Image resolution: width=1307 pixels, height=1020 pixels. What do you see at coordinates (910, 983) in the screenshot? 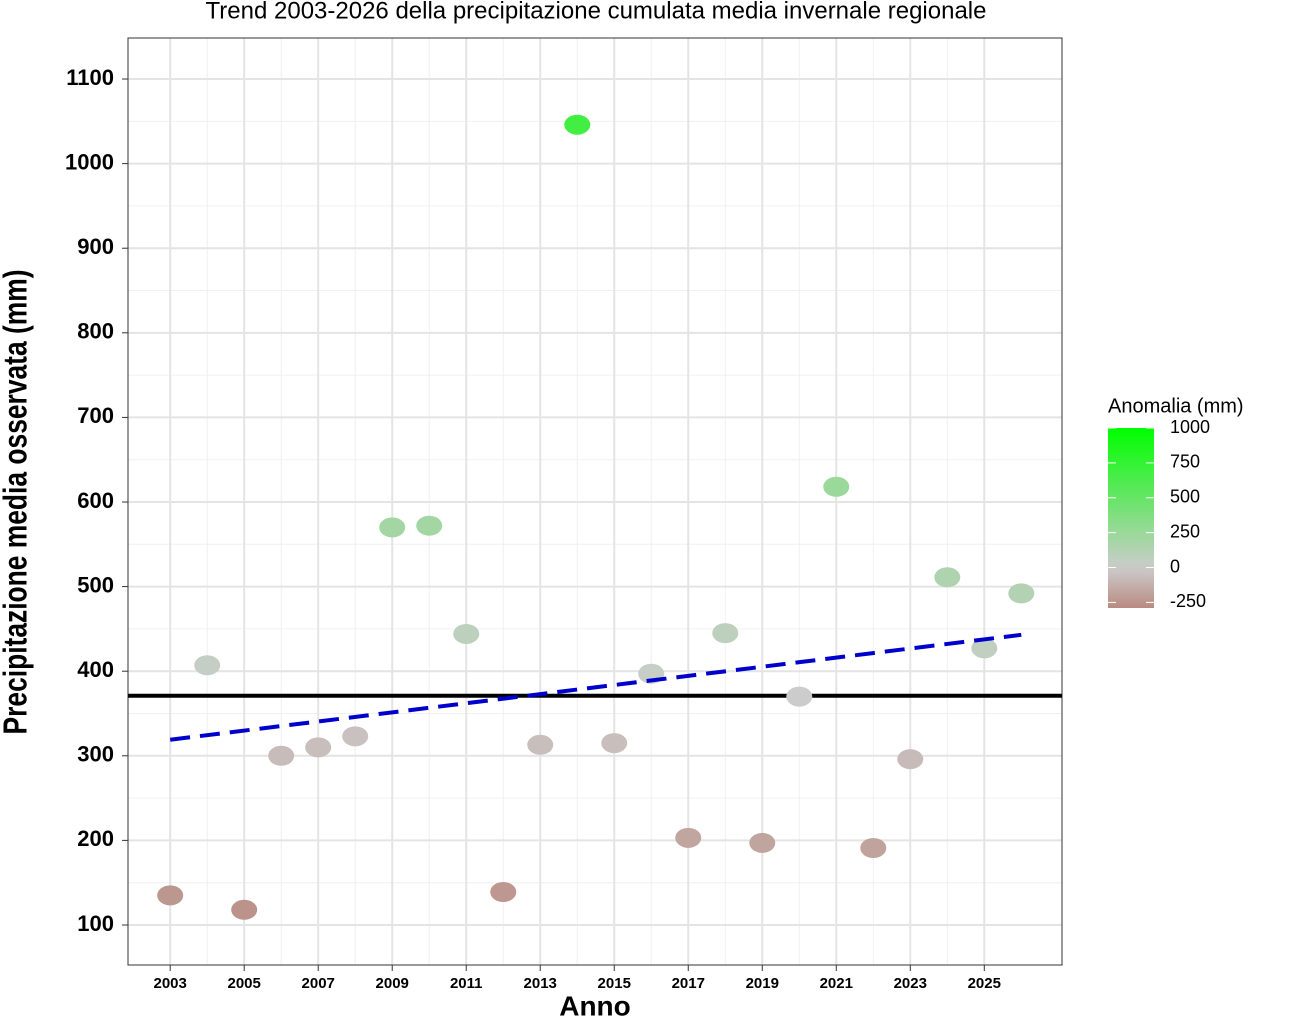
I see `x-tick-label: 2023` at bounding box center [910, 983].